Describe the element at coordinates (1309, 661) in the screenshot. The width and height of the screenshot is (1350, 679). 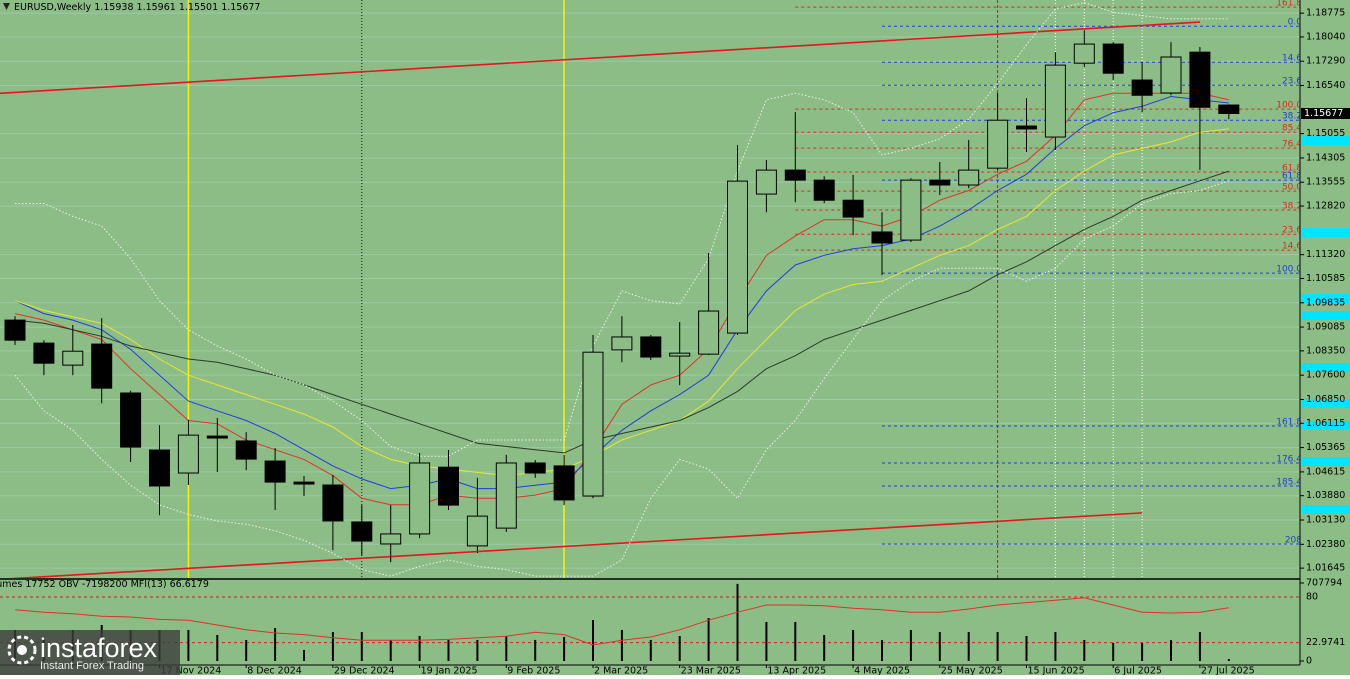
I see `volume-tick-label: 0` at that location.